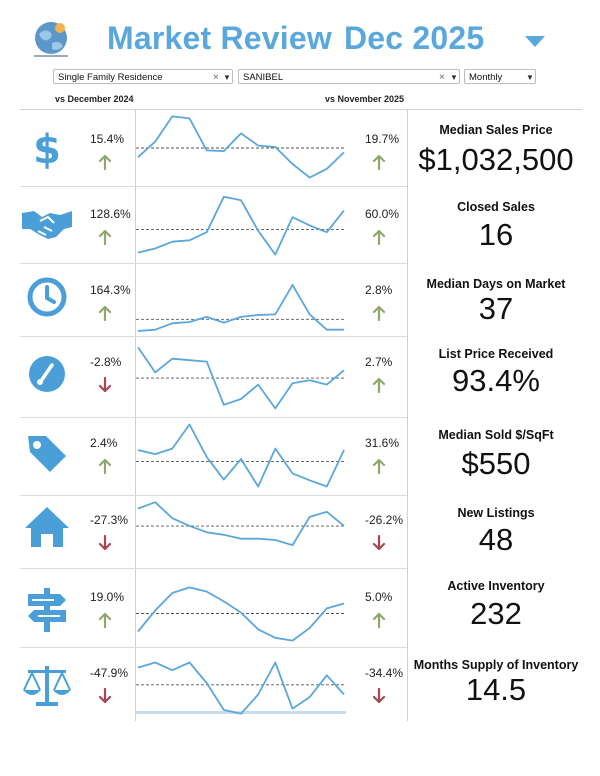 This screenshot has height=776, width=600. I want to click on property-type-value: Single Family Residence, so click(110, 77).